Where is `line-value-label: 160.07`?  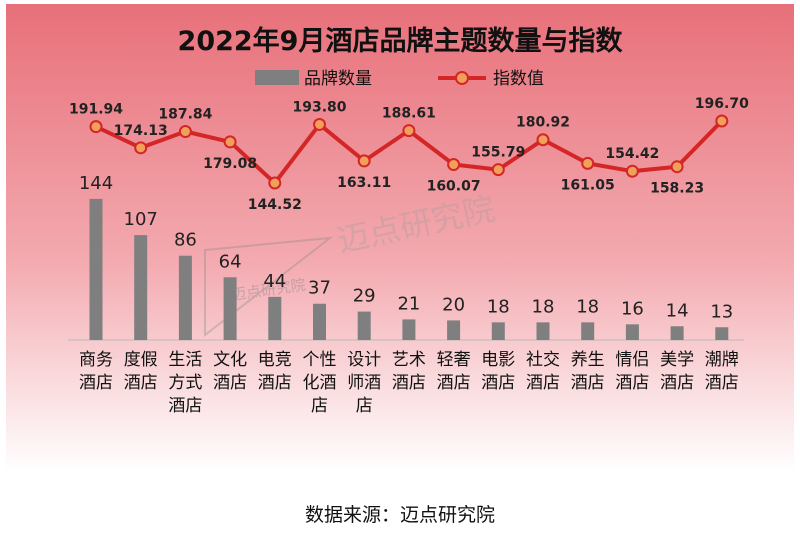
line-value-label: 160.07 is located at coordinates (454, 187).